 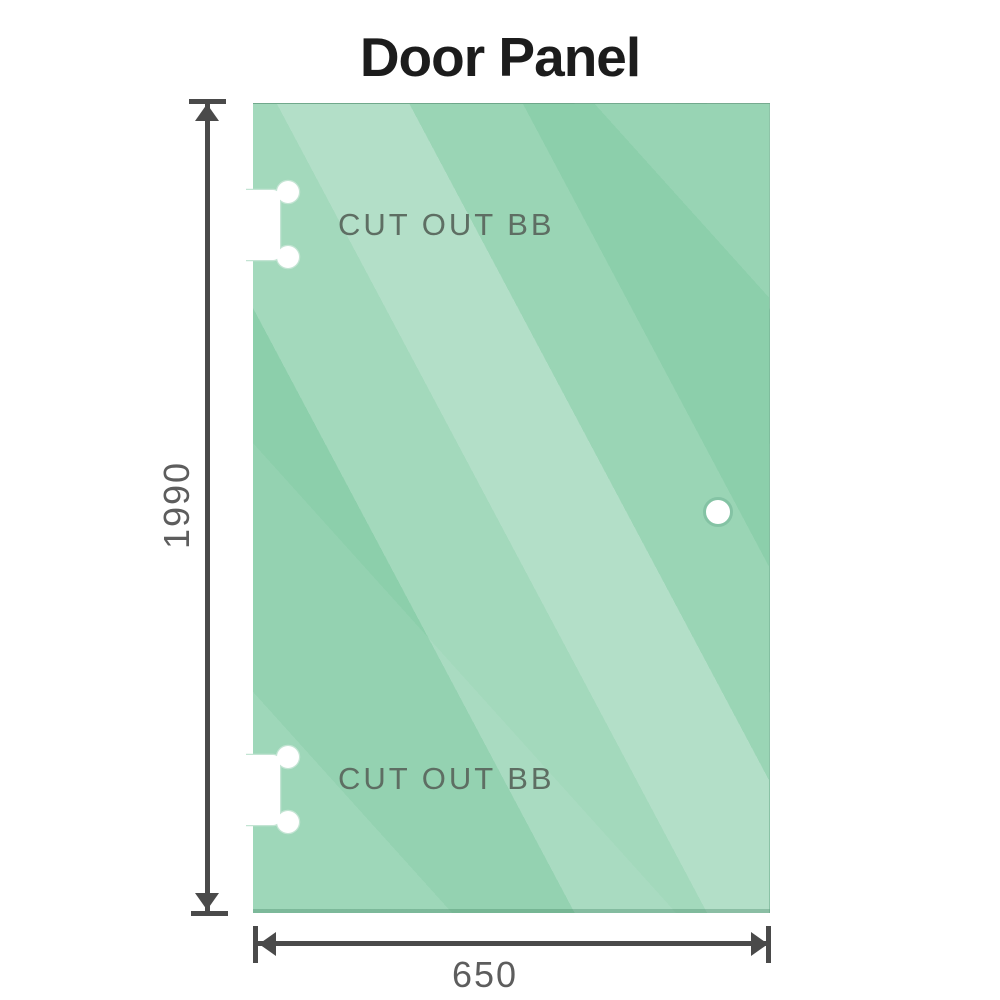 I want to click on height-dimension-line, so click(x=207, y=506).